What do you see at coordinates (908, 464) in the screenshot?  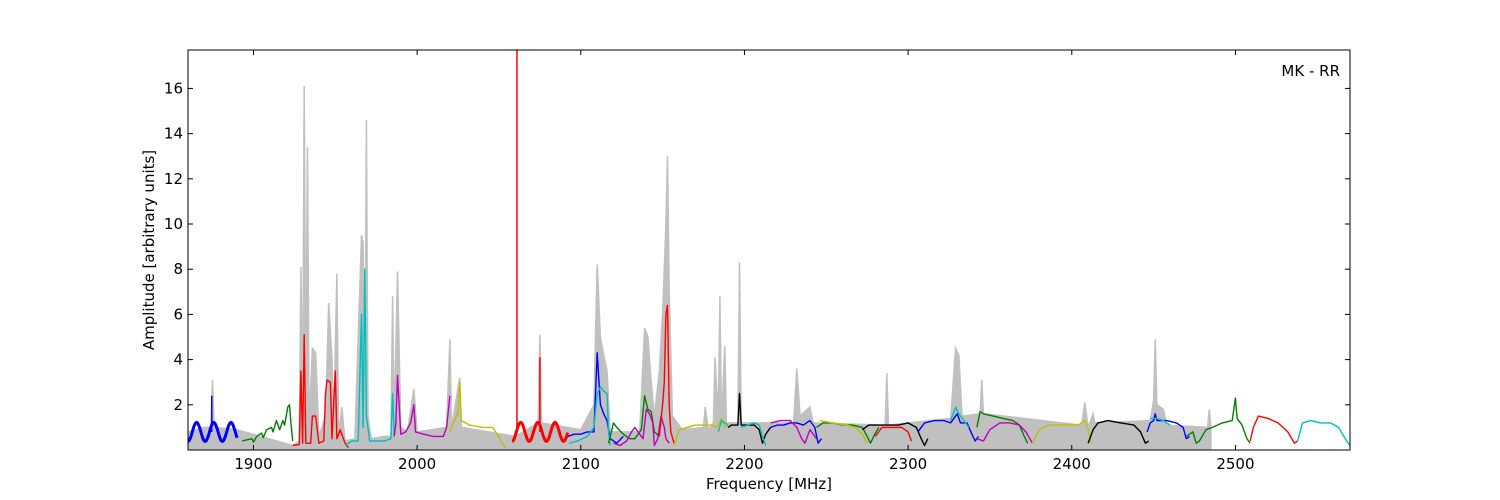 I see `x-tick-label: 2300` at bounding box center [908, 464].